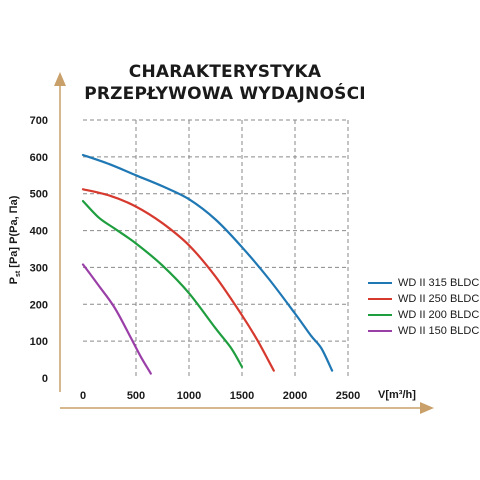  I want to click on legend-label: WD II 150 BLDC, so click(439, 331).